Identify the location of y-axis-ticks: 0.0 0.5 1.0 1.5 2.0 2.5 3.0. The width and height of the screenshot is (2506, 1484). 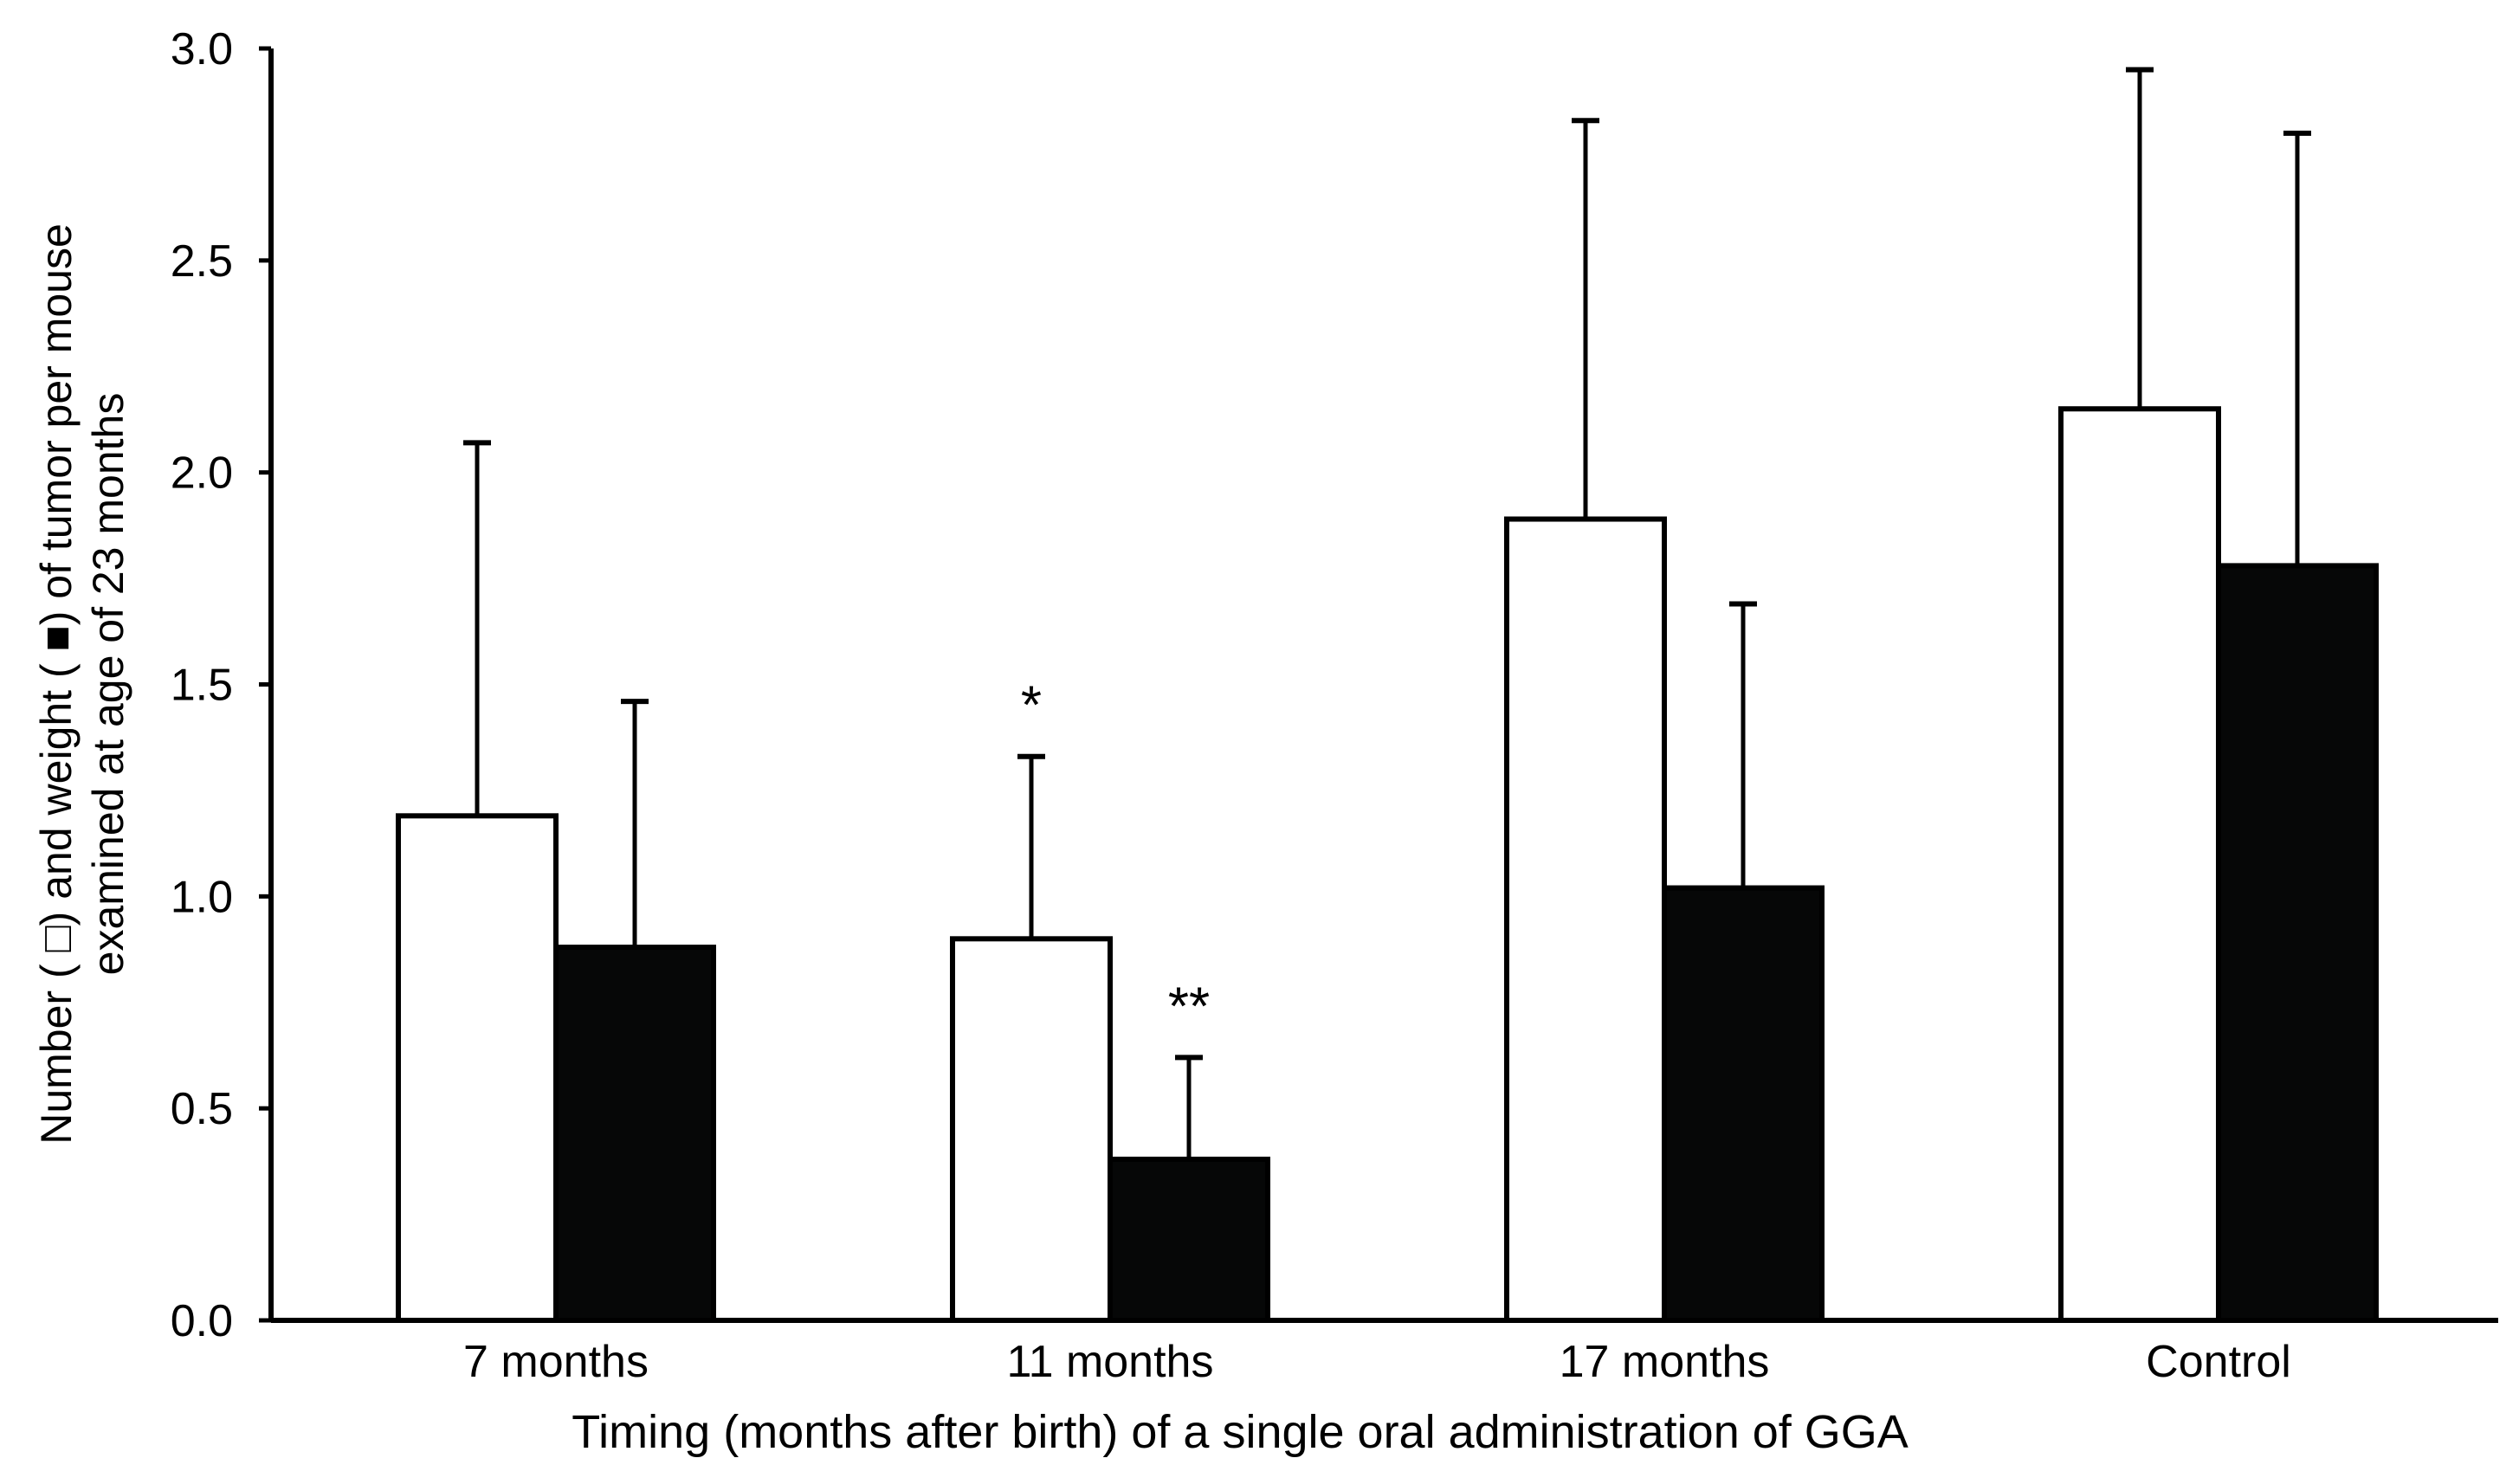
(221, 685).